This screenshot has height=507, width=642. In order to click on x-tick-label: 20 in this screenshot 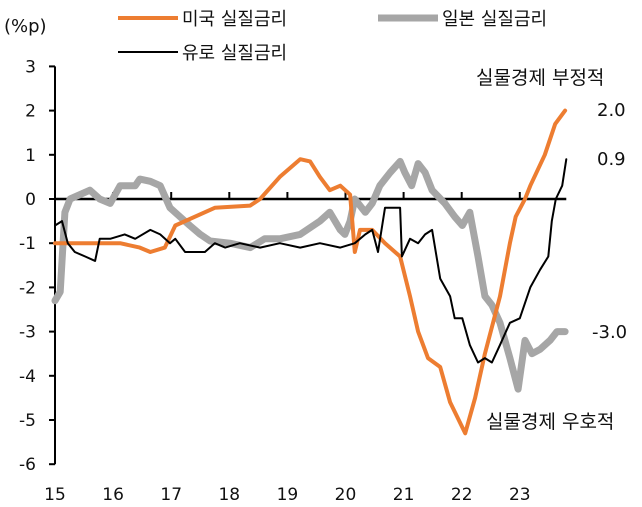, I will do `click(346, 495)`.